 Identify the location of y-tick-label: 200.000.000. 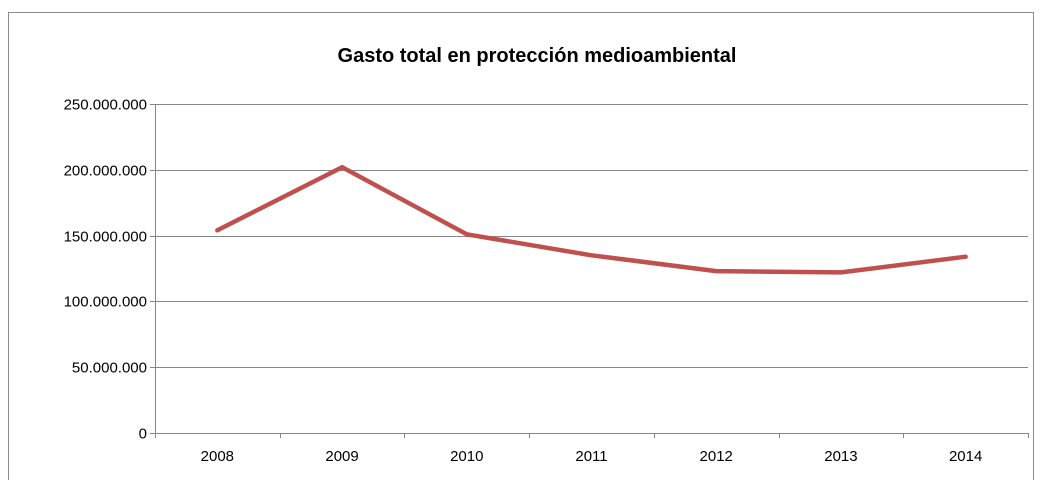
(105, 171).